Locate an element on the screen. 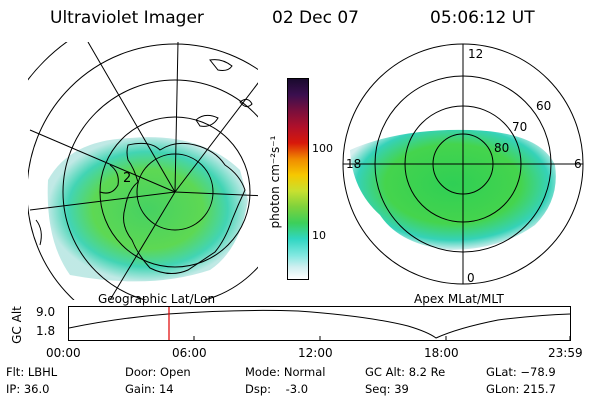  lat-marker-label: 2 is located at coordinates (127, 178).